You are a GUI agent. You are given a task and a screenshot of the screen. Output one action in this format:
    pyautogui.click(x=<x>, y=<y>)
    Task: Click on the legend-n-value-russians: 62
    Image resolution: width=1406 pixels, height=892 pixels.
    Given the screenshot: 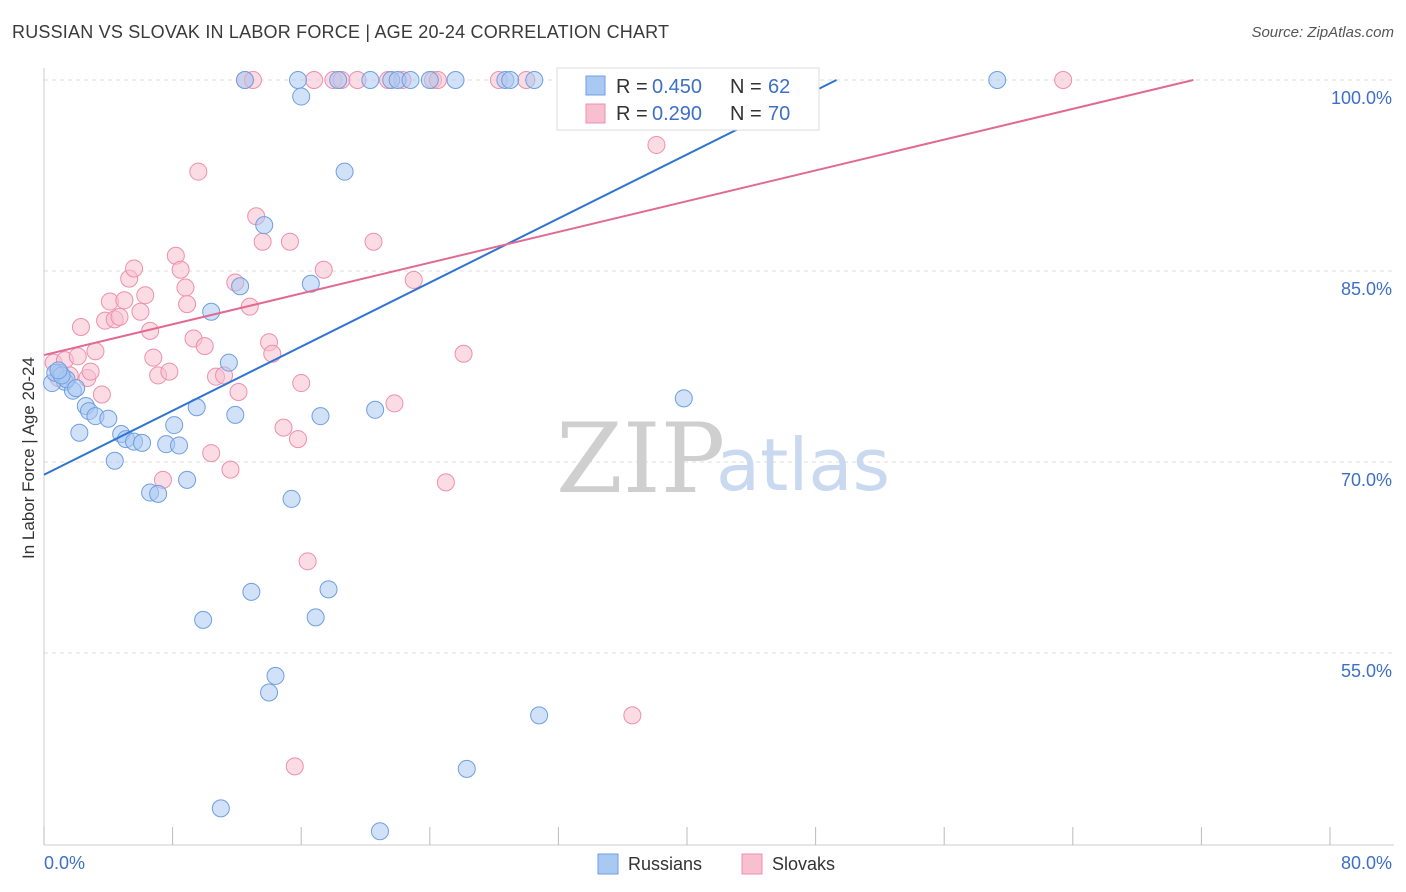 What is the action you would take?
    pyautogui.click(x=779, y=87)
    